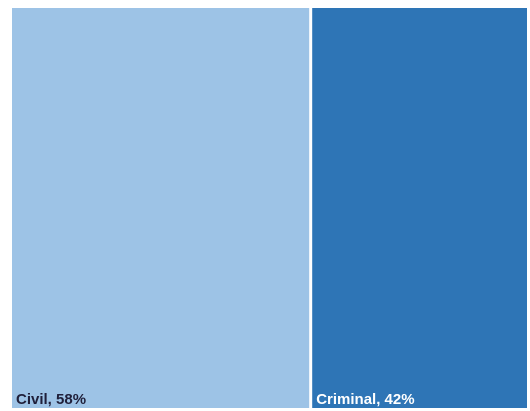 The image size is (530, 411). I want to click on treemap-label-civil: Civil, 58%, so click(51, 399).